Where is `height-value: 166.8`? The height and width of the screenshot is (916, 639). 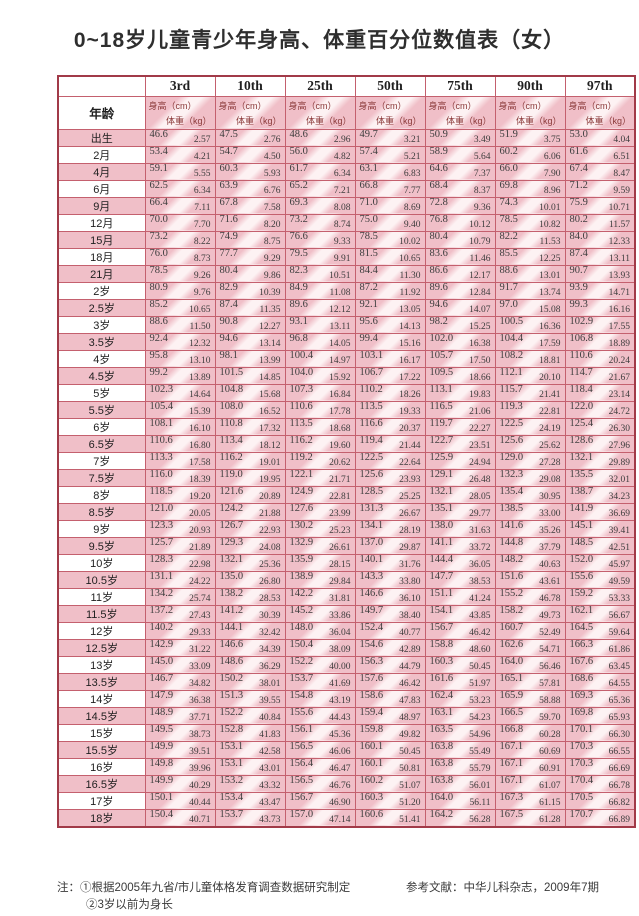
height-value: 166.8 is located at coordinates (511, 729).